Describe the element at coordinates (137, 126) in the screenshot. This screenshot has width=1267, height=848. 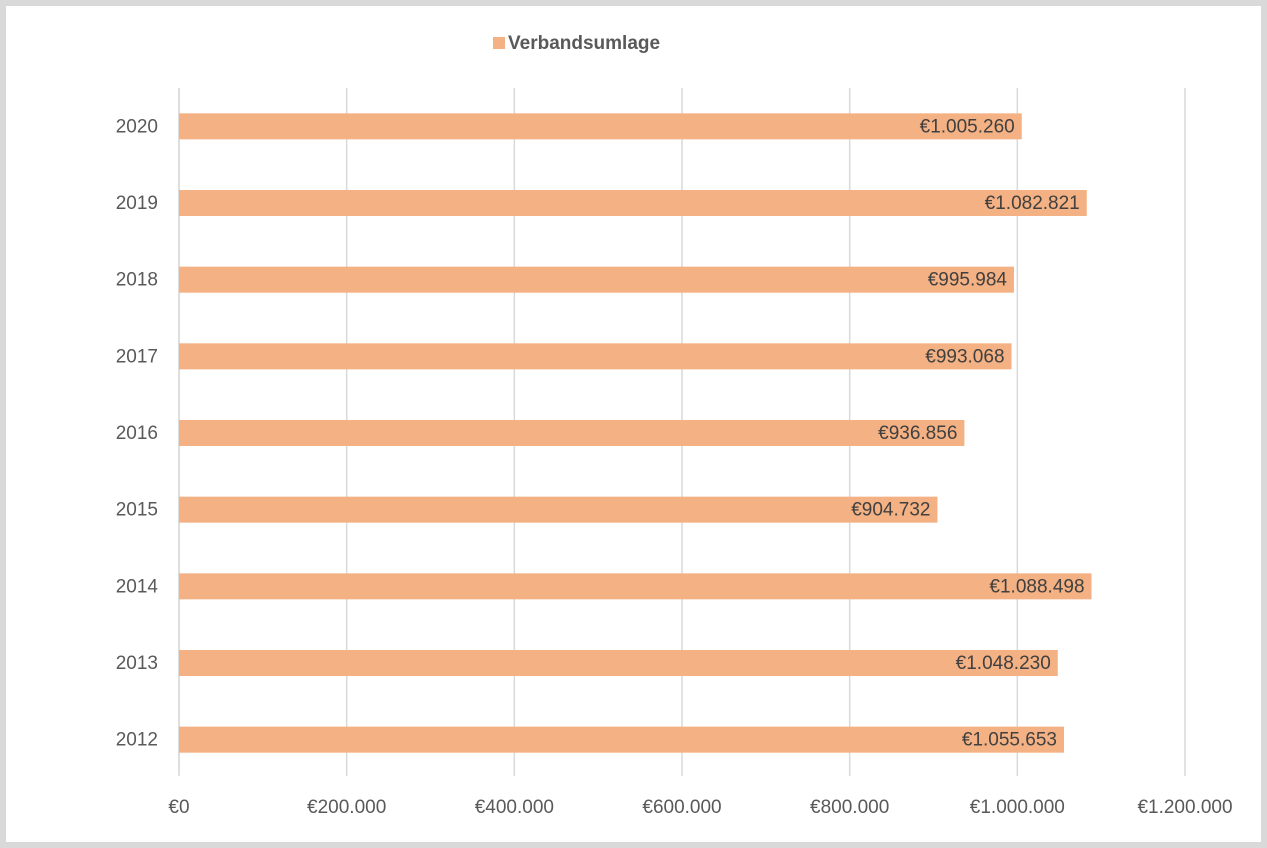
I see `y-tick-label: 2020` at that location.